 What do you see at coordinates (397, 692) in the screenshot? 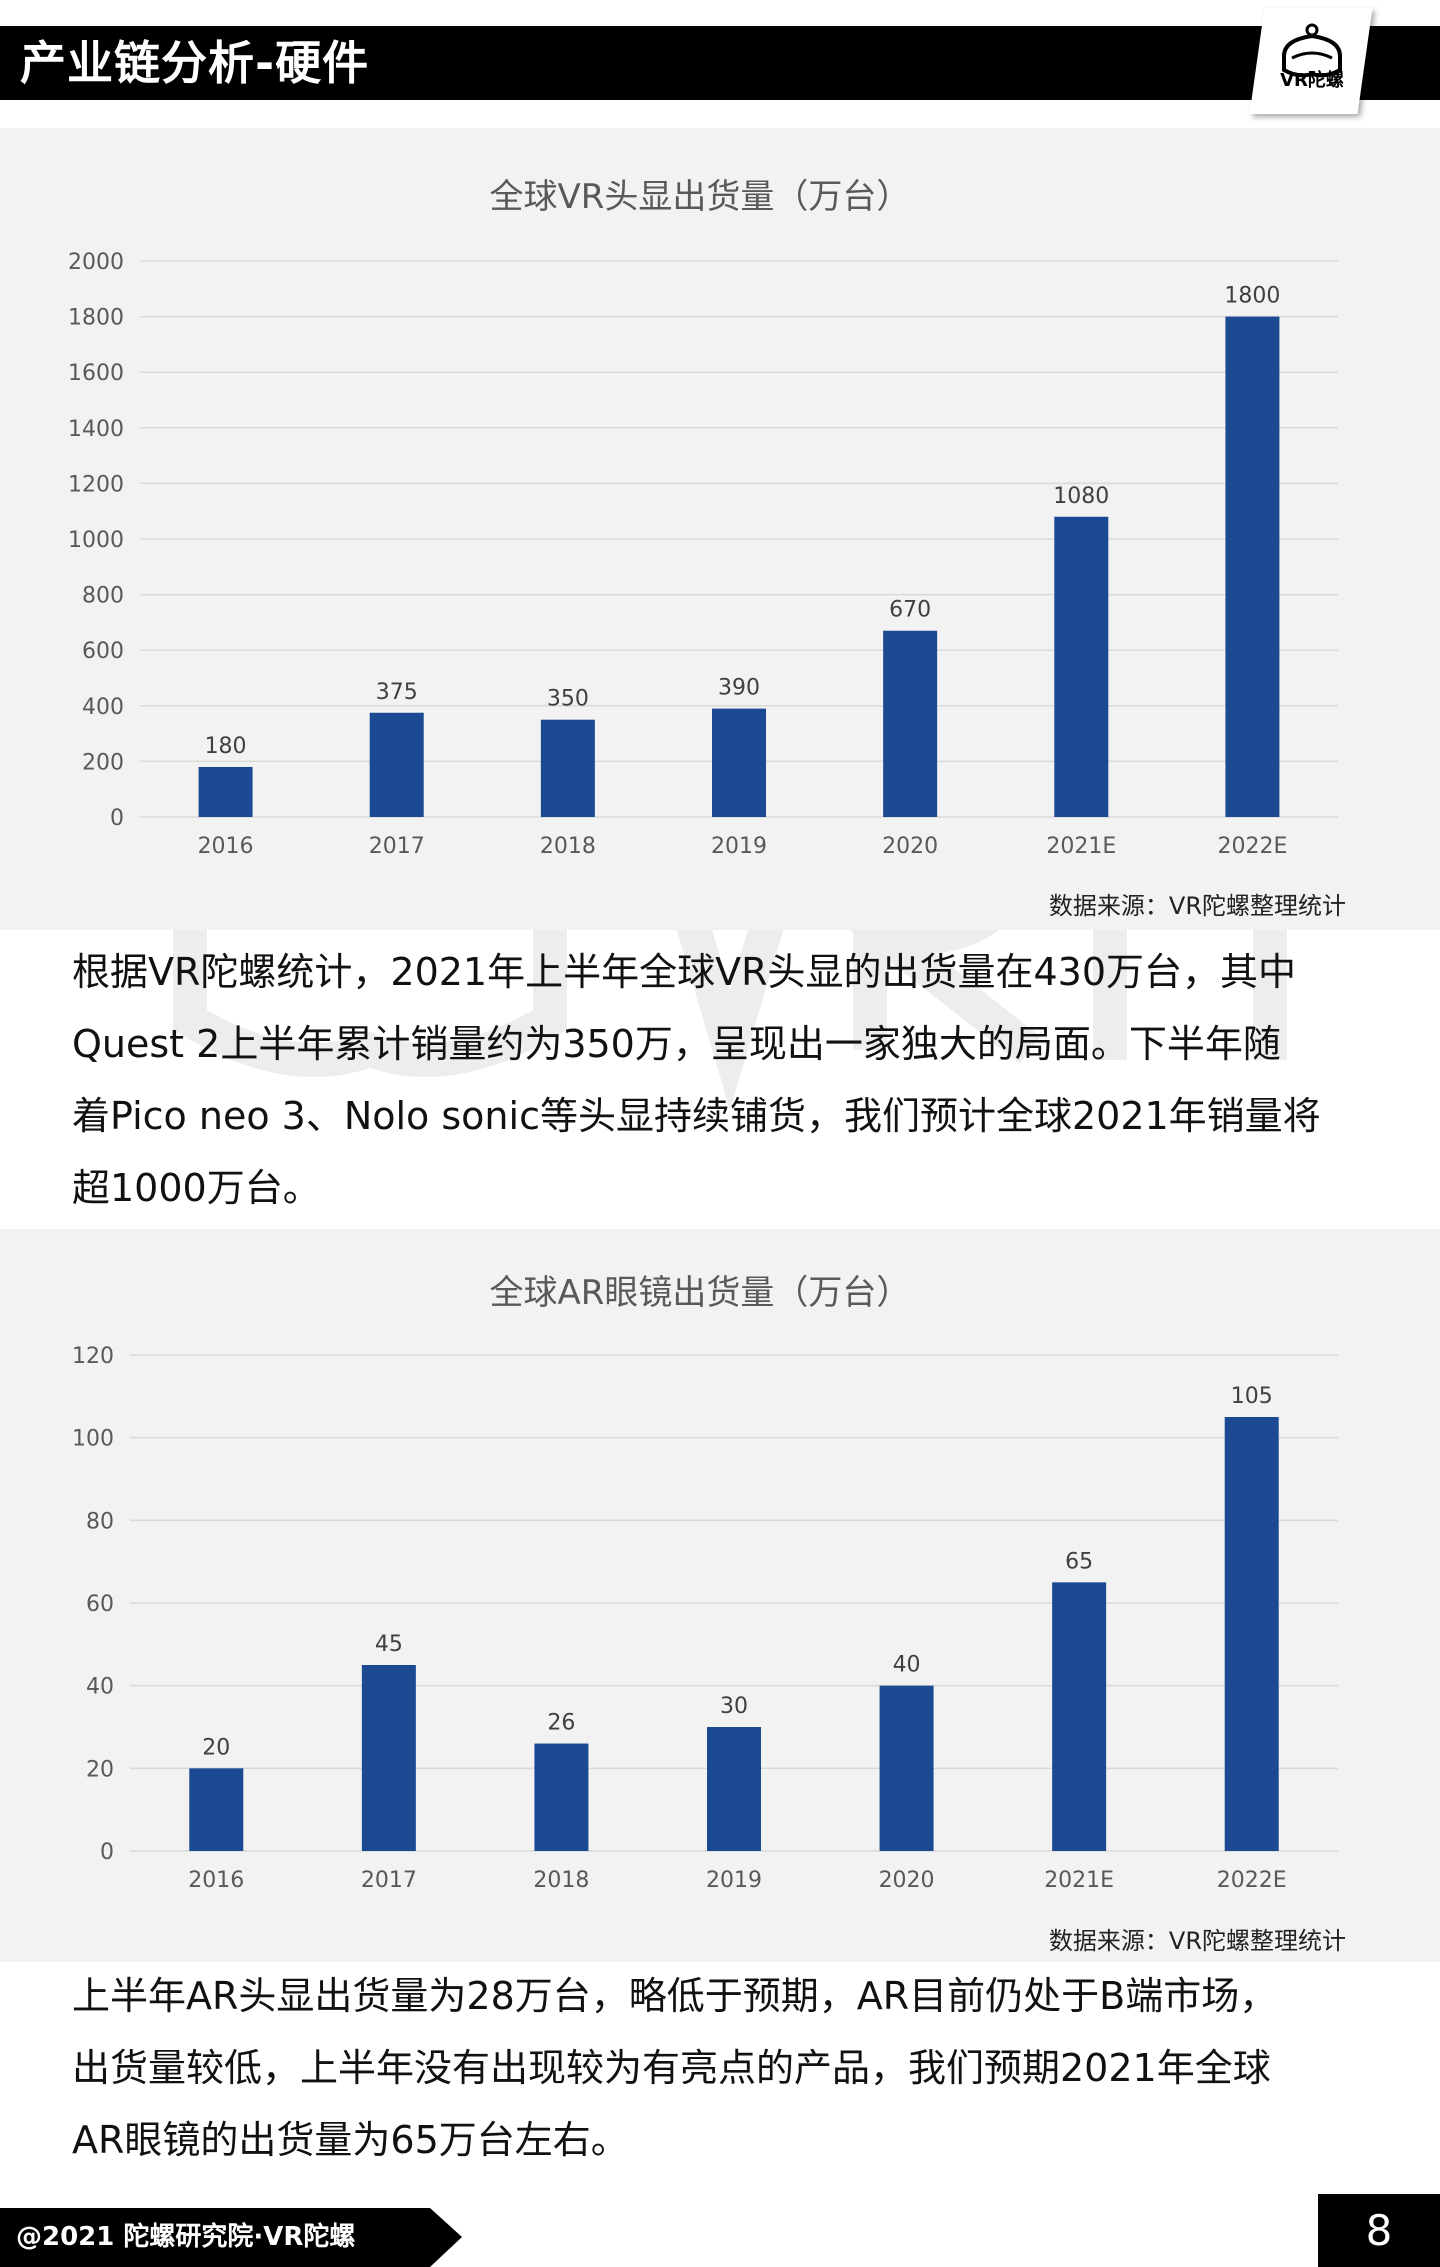
I see `data-label: 375` at bounding box center [397, 692].